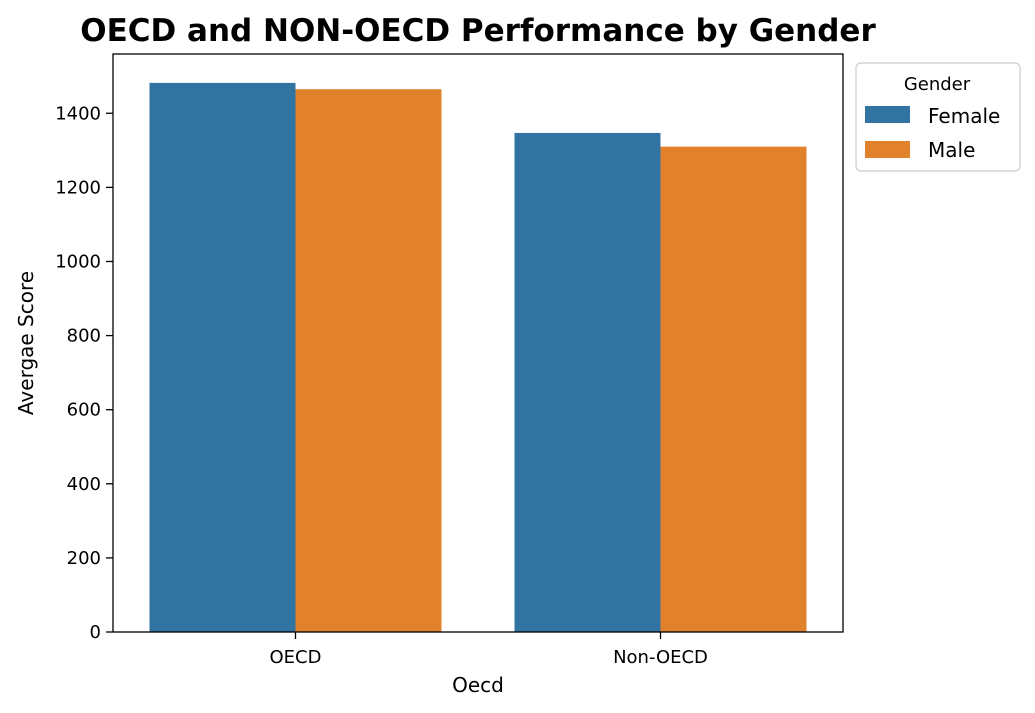 This screenshot has width=1035, height=713. I want to click on legend: Gender Female Male, so click(938, 117).